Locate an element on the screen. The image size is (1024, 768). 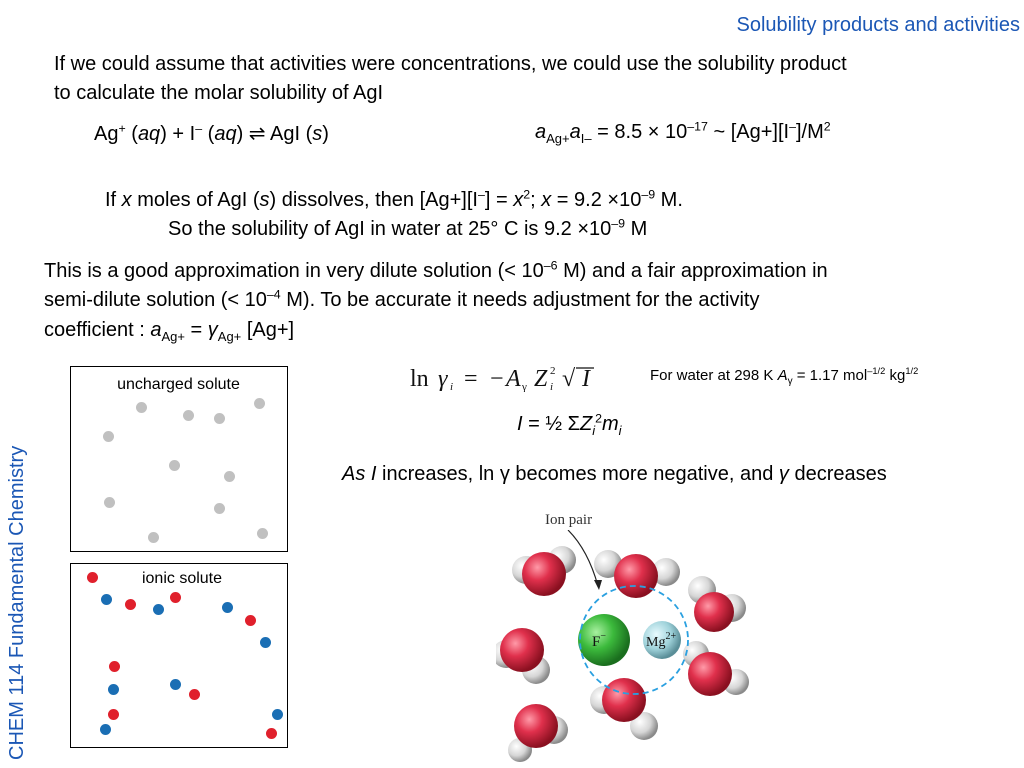
svg-text: Z is located at coordinates (541, 379).